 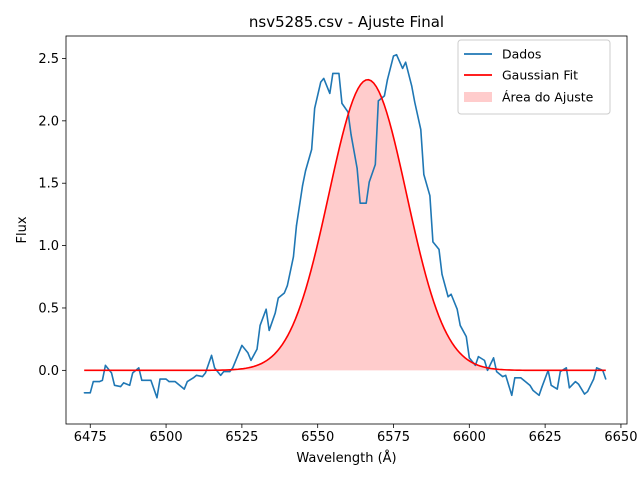 I want to click on x-tick-label: 6475, so click(x=90, y=437).